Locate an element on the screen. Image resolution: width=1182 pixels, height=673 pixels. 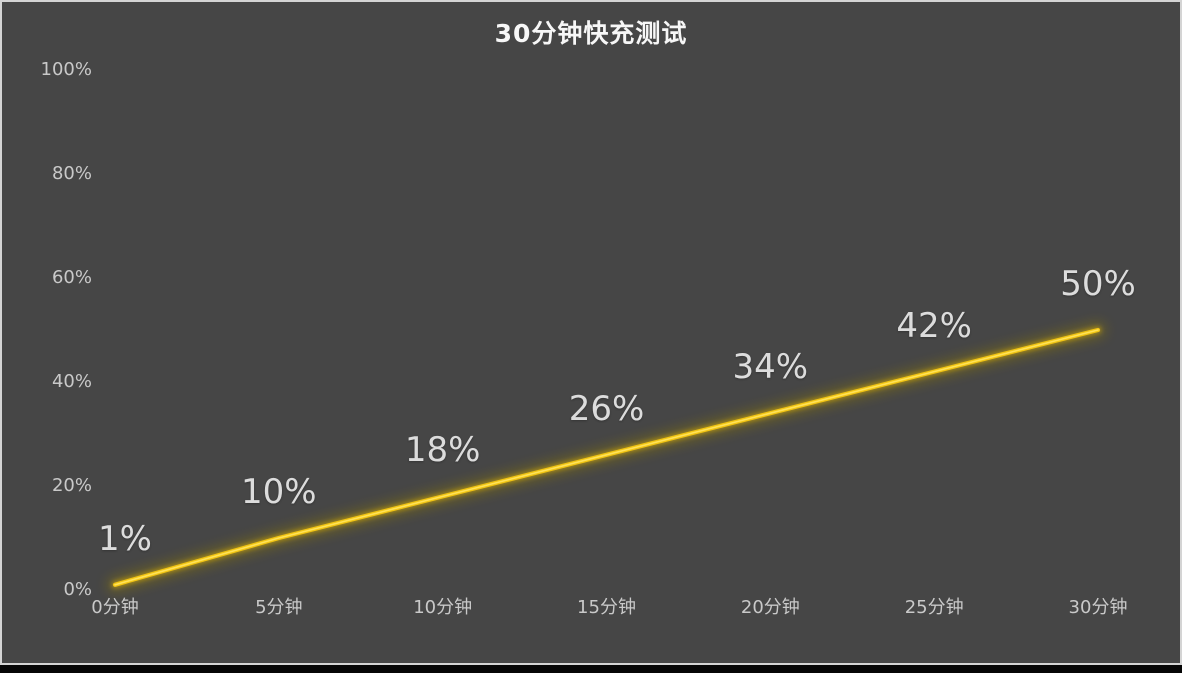
data-label: 10% is located at coordinates (279, 492).